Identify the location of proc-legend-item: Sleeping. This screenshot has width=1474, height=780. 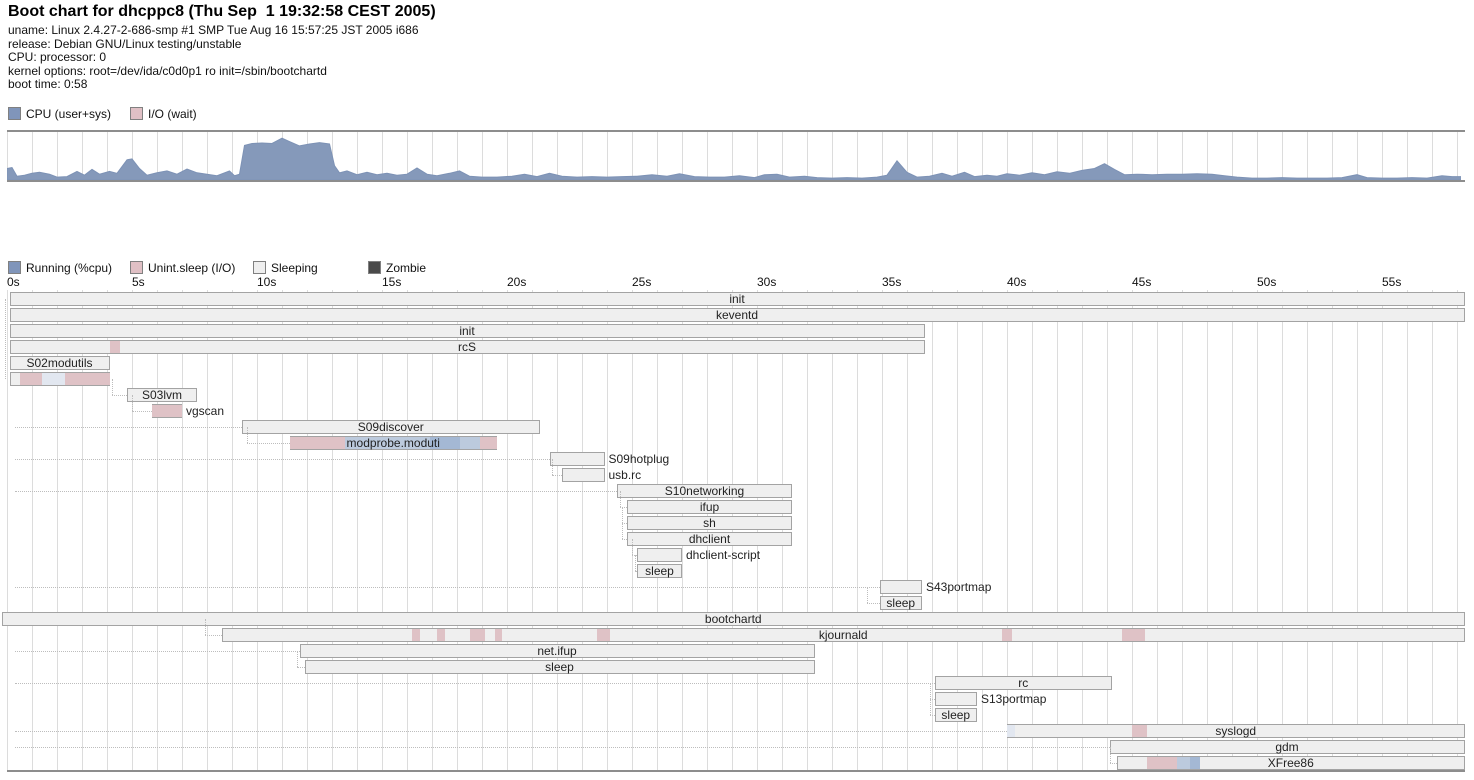
(285, 267).